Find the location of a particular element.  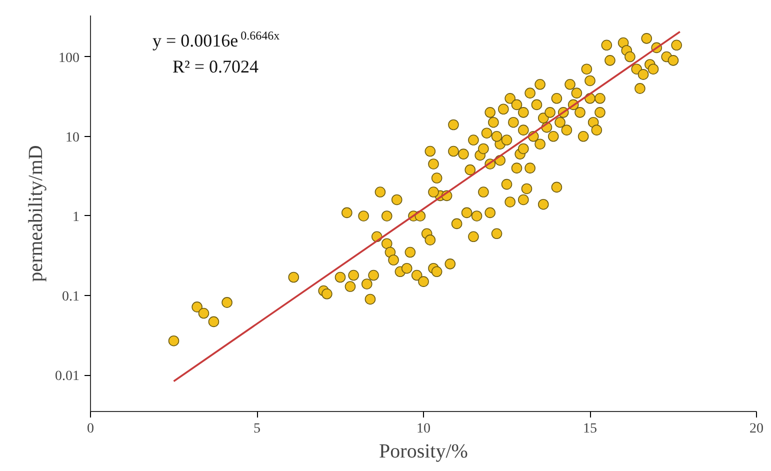

y-tick-label: 0.1 is located at coordinates (71, 297).